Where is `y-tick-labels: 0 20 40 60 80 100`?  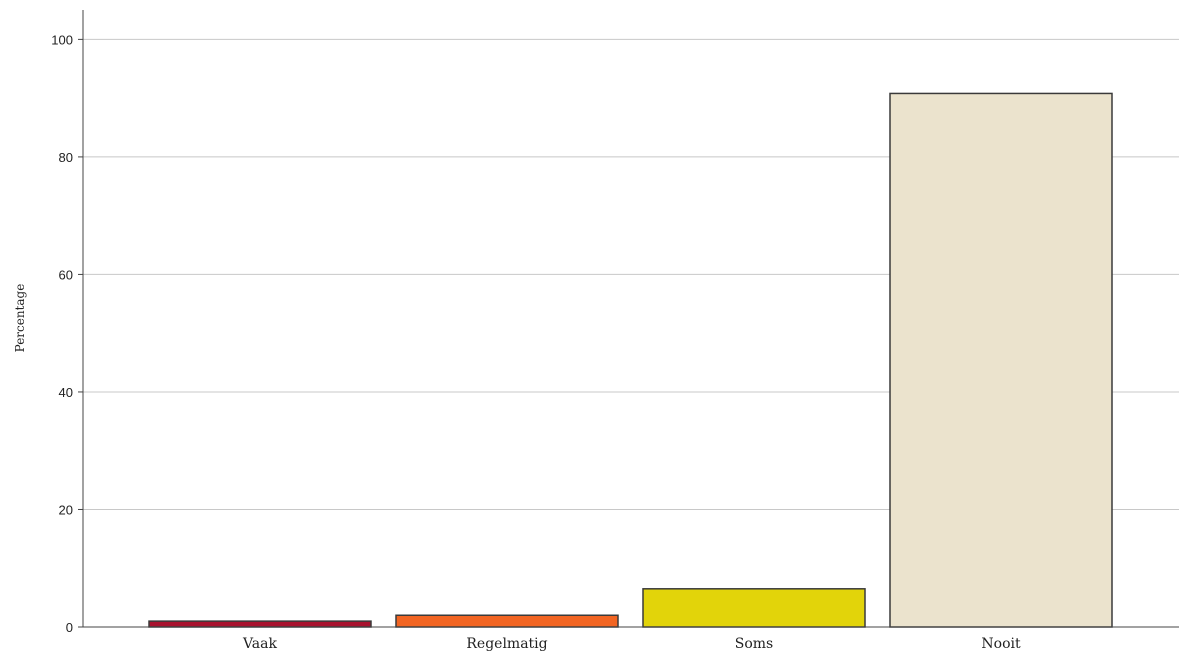 y-tick-labels: 0 20 40 60 80 100 is located at coordinates (67, 333).